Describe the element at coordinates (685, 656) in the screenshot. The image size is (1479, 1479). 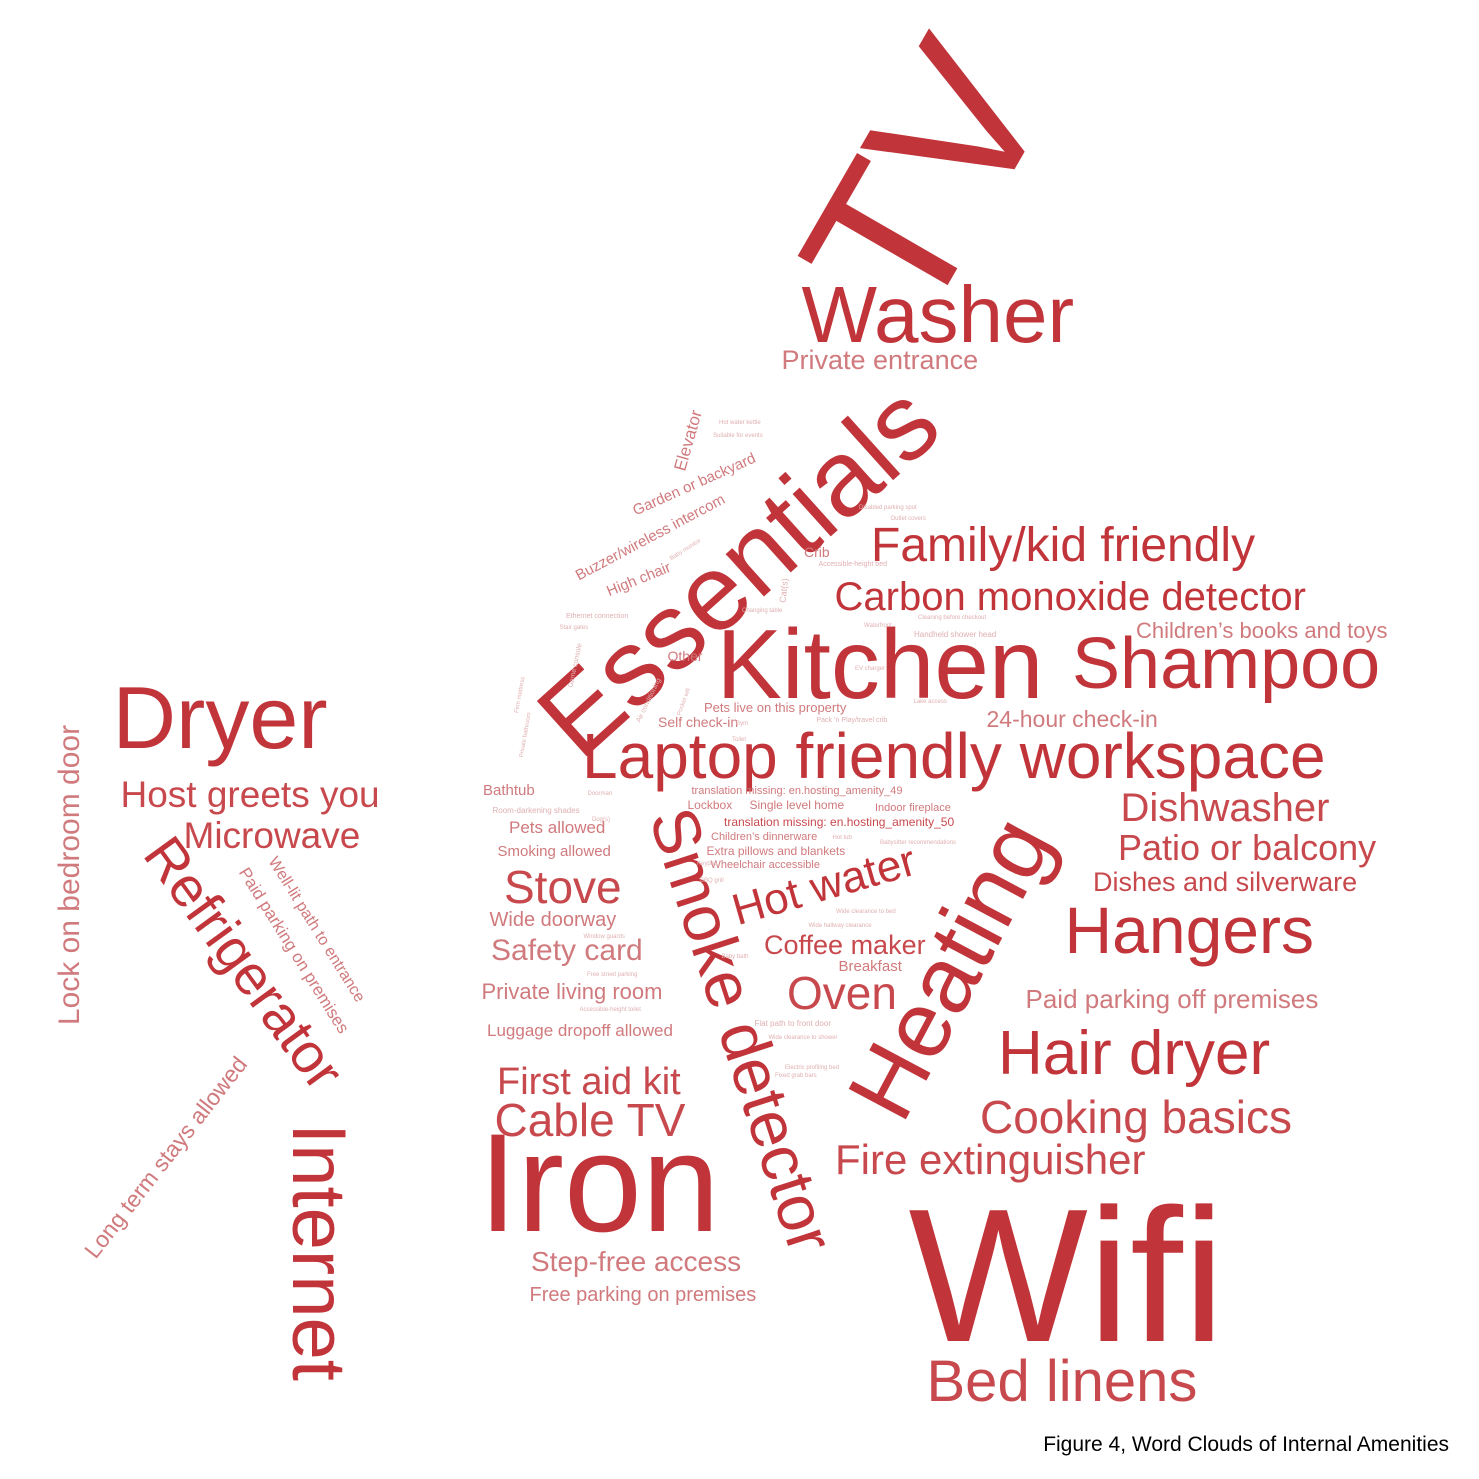
I see `word-other: Other` at that location.